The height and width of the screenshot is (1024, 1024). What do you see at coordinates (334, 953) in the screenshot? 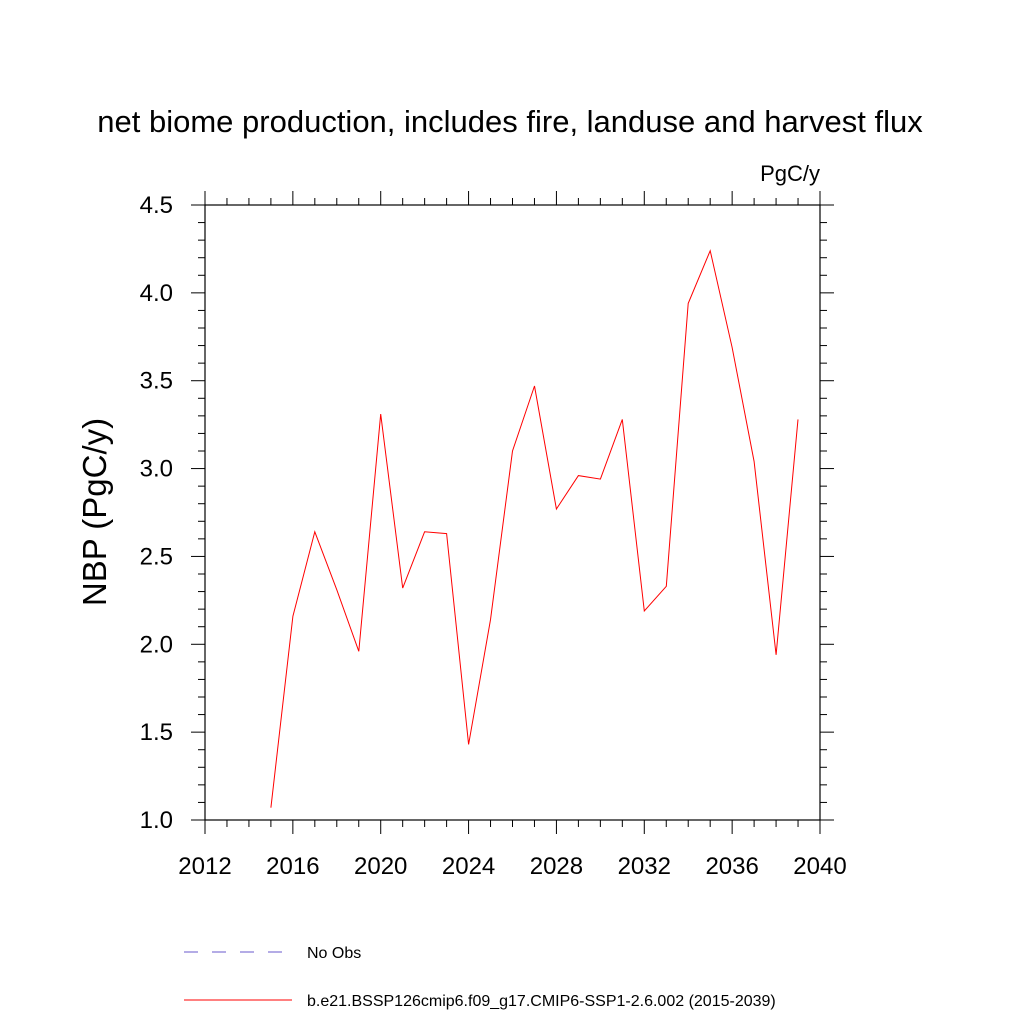
I see `legend-label: No Obs` at bounding box center [334, 953].